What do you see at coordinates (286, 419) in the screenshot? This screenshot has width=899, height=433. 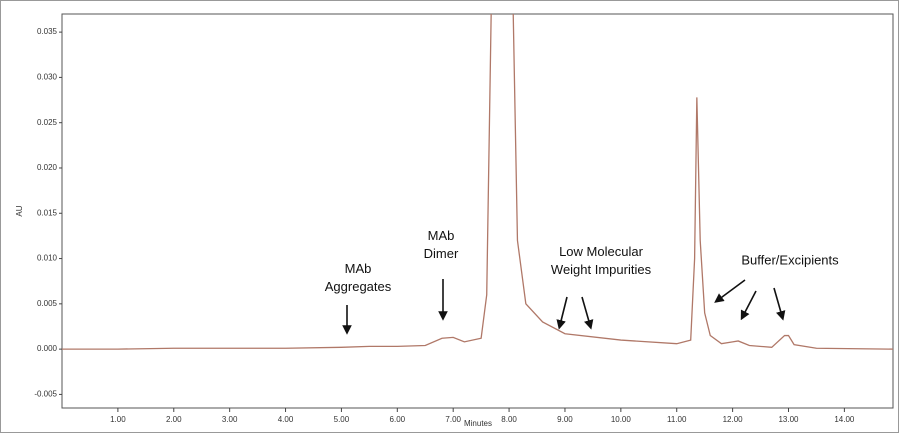 I see `x-tick-label: 4.00` at bounding box center [286, 419].